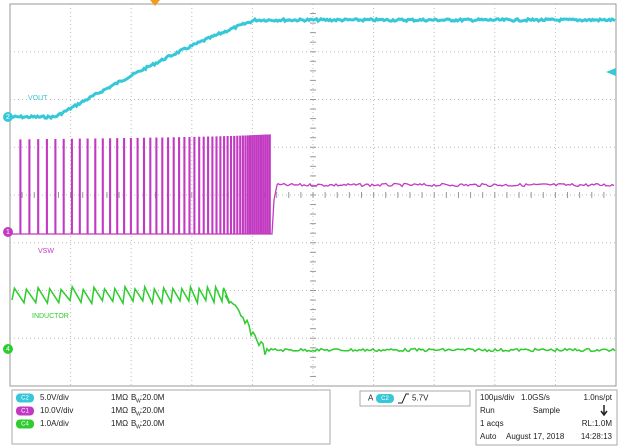 The height and width of the screenshot is (448, 623). I want to click on trigger-position-marker, so click(155, 3).